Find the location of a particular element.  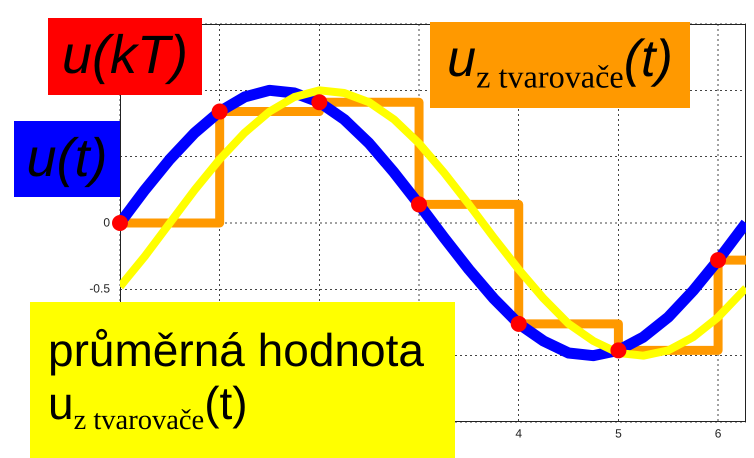

x-tick-label: 6 is located at coordinates (718, 433).